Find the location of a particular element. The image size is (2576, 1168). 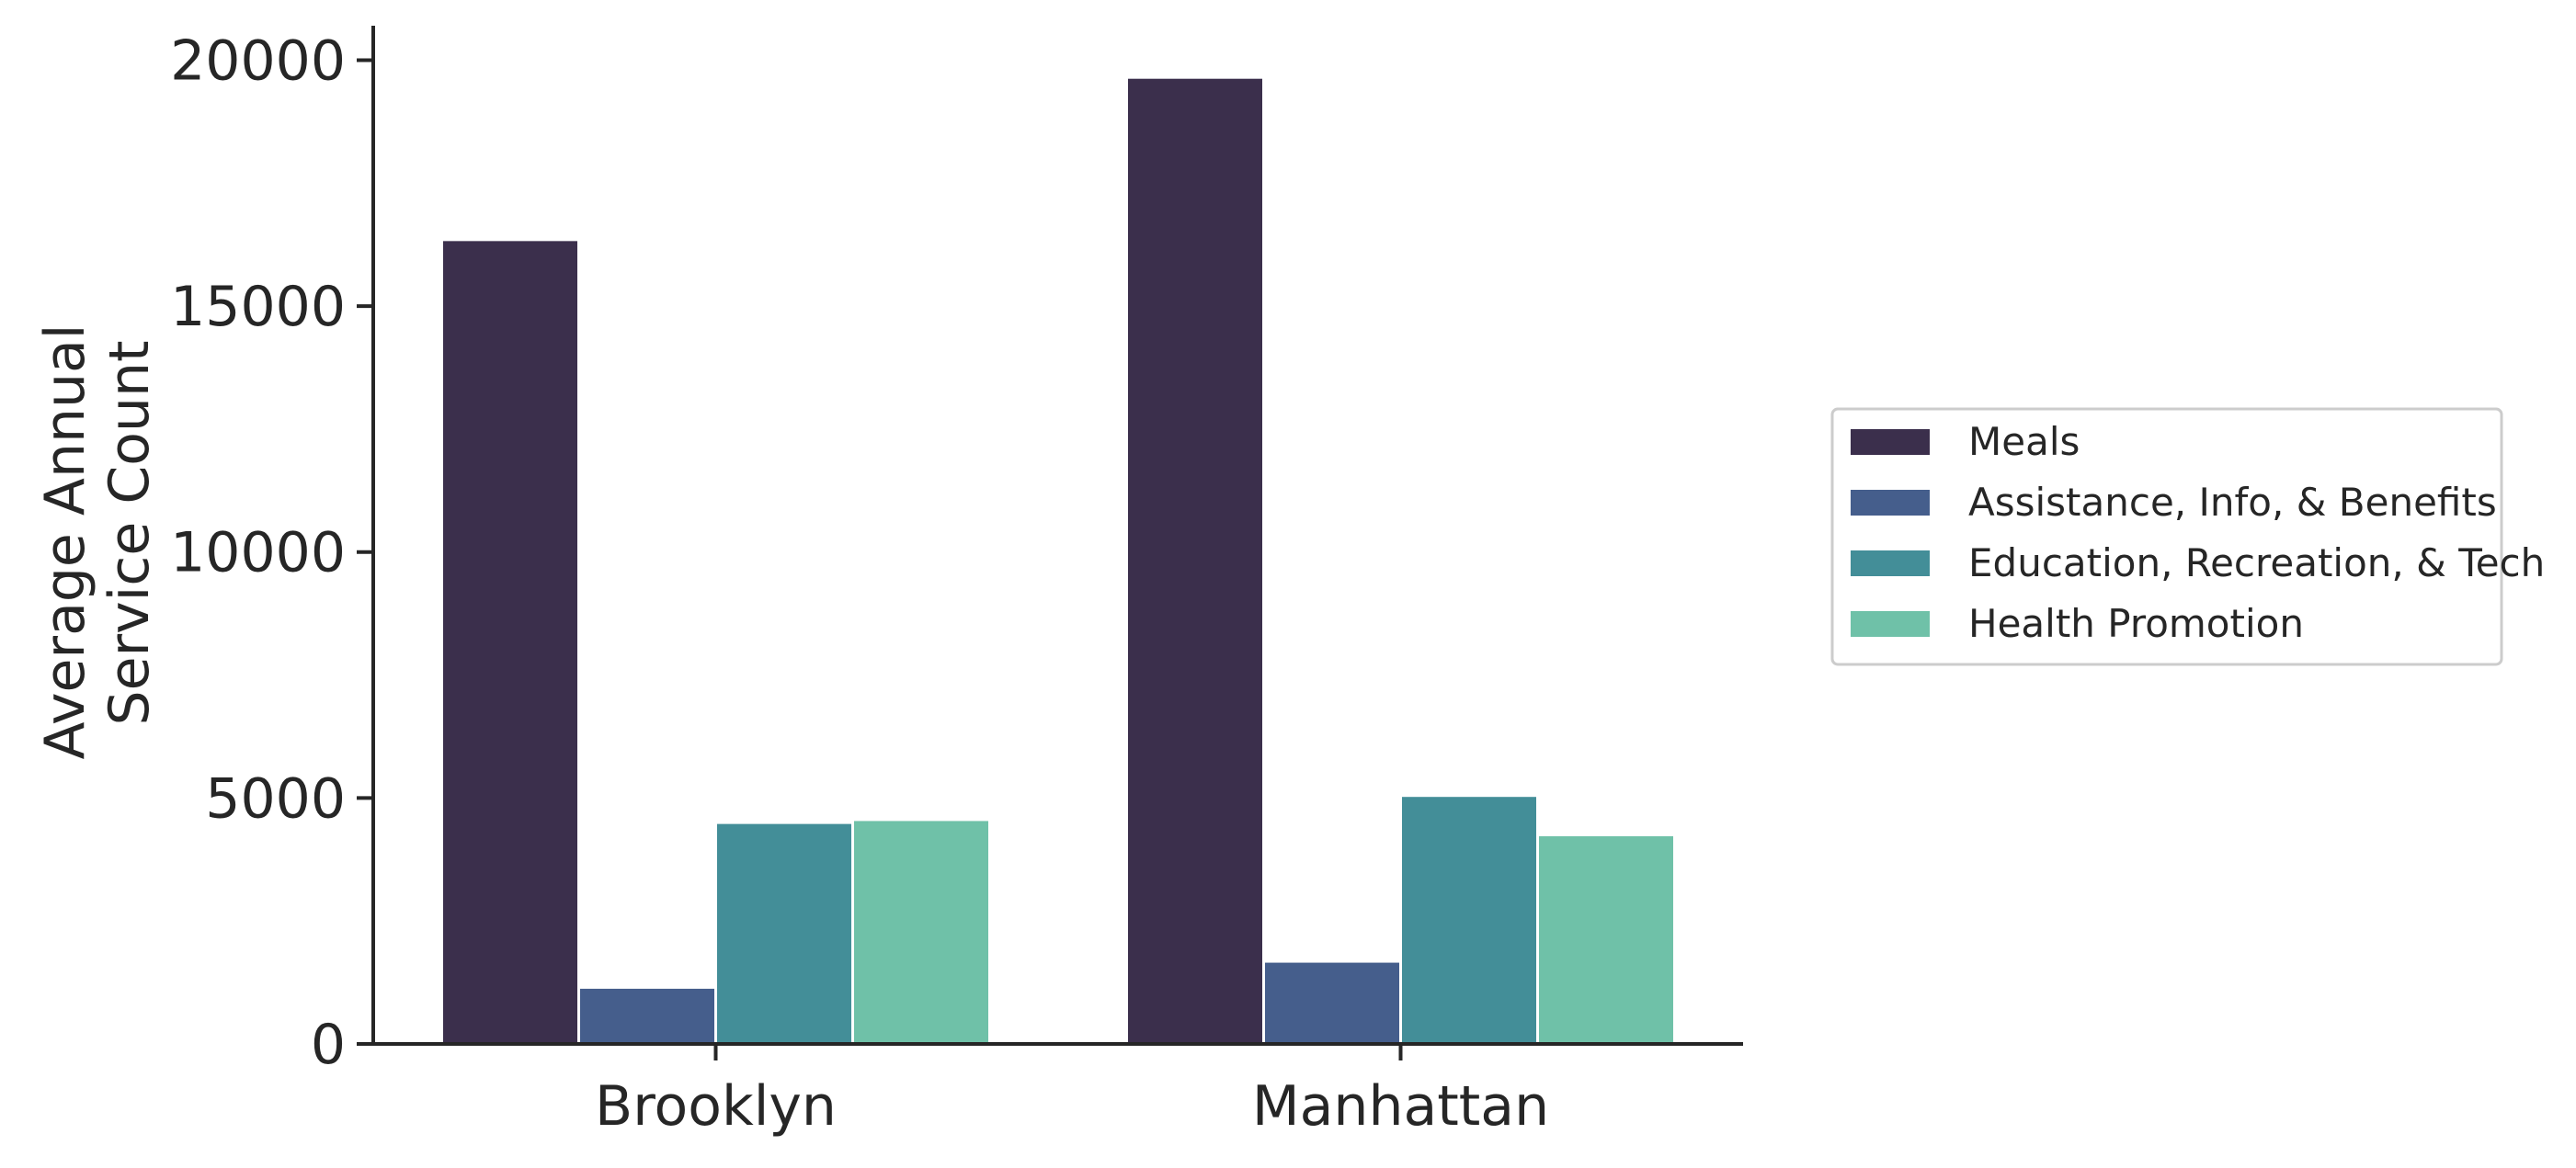

y-tick-label: 0 is located at coordinates (328, 1045).